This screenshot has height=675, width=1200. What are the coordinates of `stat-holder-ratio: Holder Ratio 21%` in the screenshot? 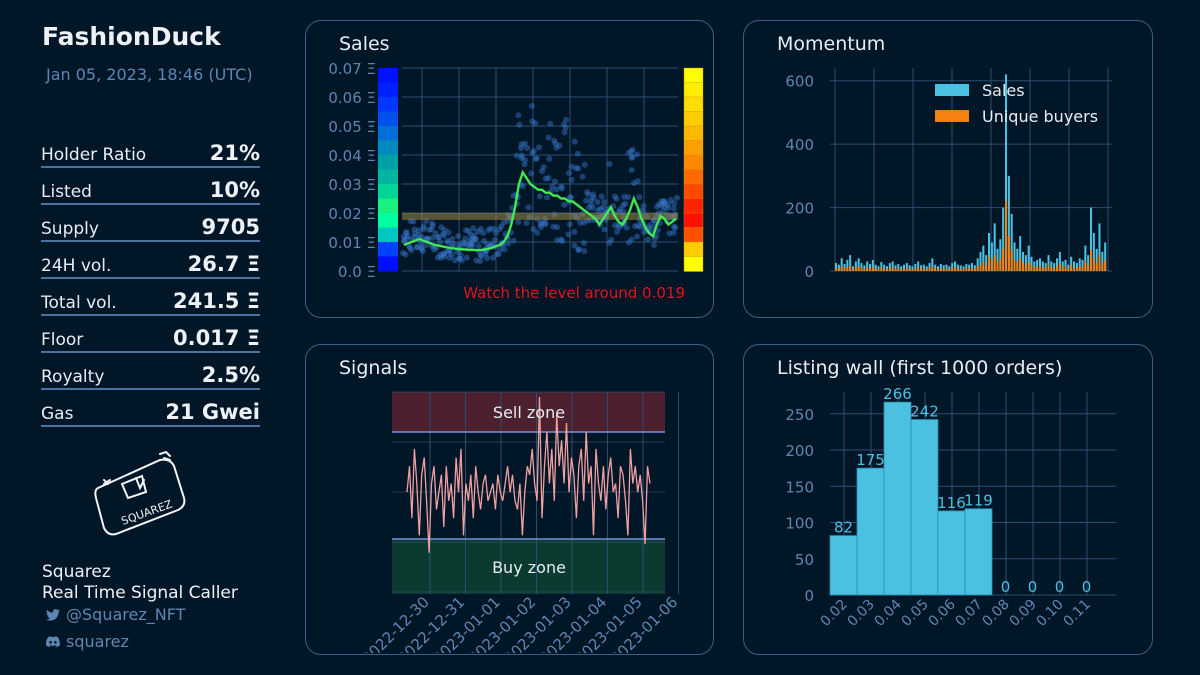 It's located at (150, 149).